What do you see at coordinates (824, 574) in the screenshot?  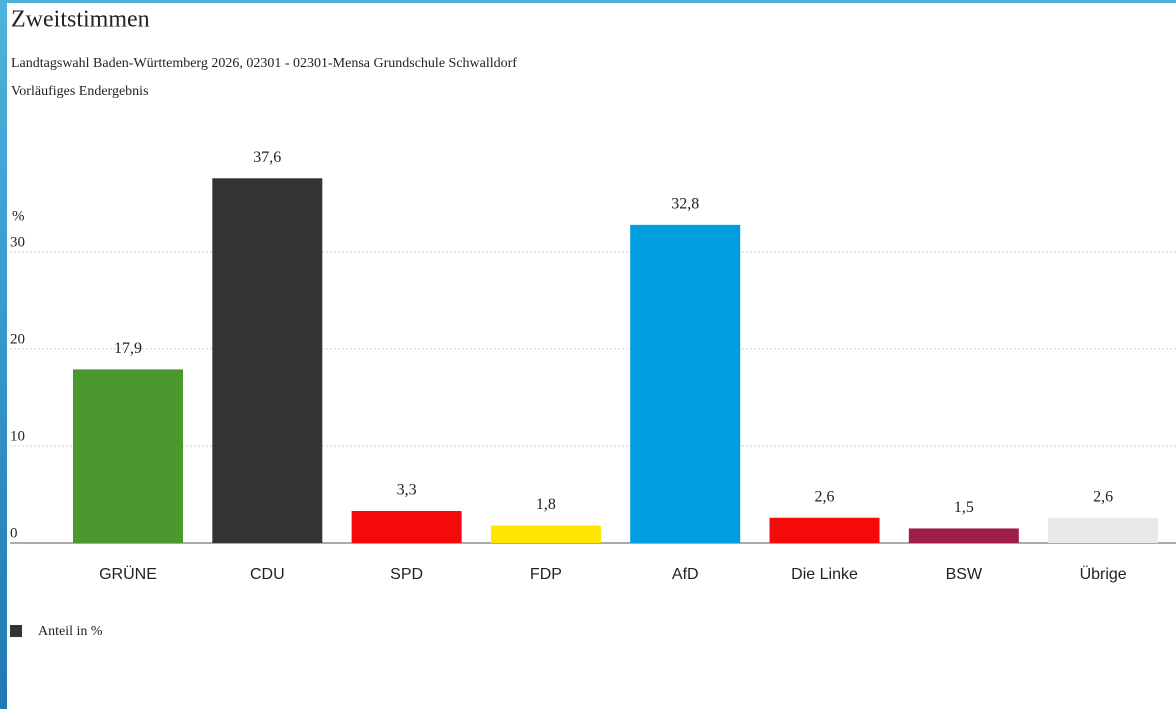 I see `x-tick-label: Die Linke` at bounding box center [824, 574].